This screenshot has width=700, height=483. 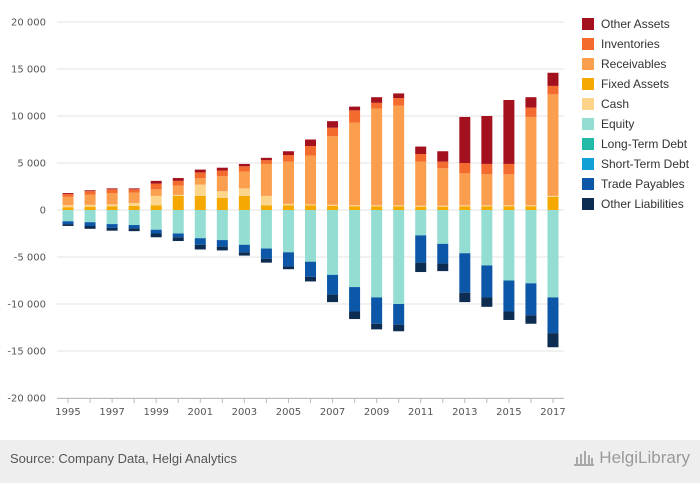 I want to click on legend-item: Receivables, so click(x=641, y=64).